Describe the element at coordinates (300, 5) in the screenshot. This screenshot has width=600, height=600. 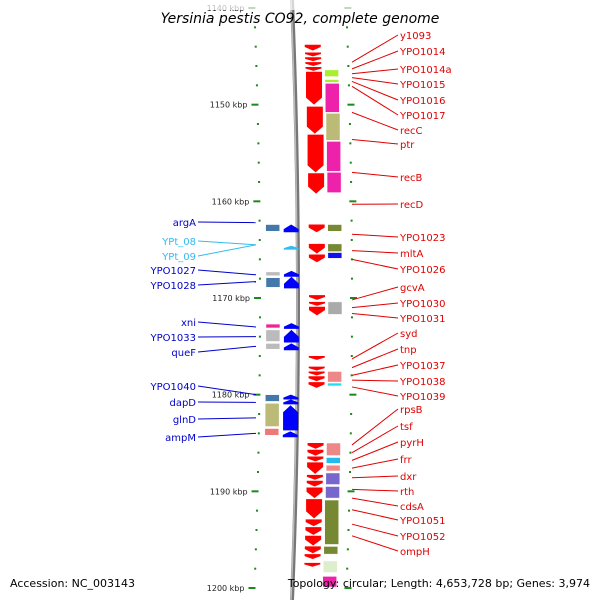
I see `top-fade` at that location.